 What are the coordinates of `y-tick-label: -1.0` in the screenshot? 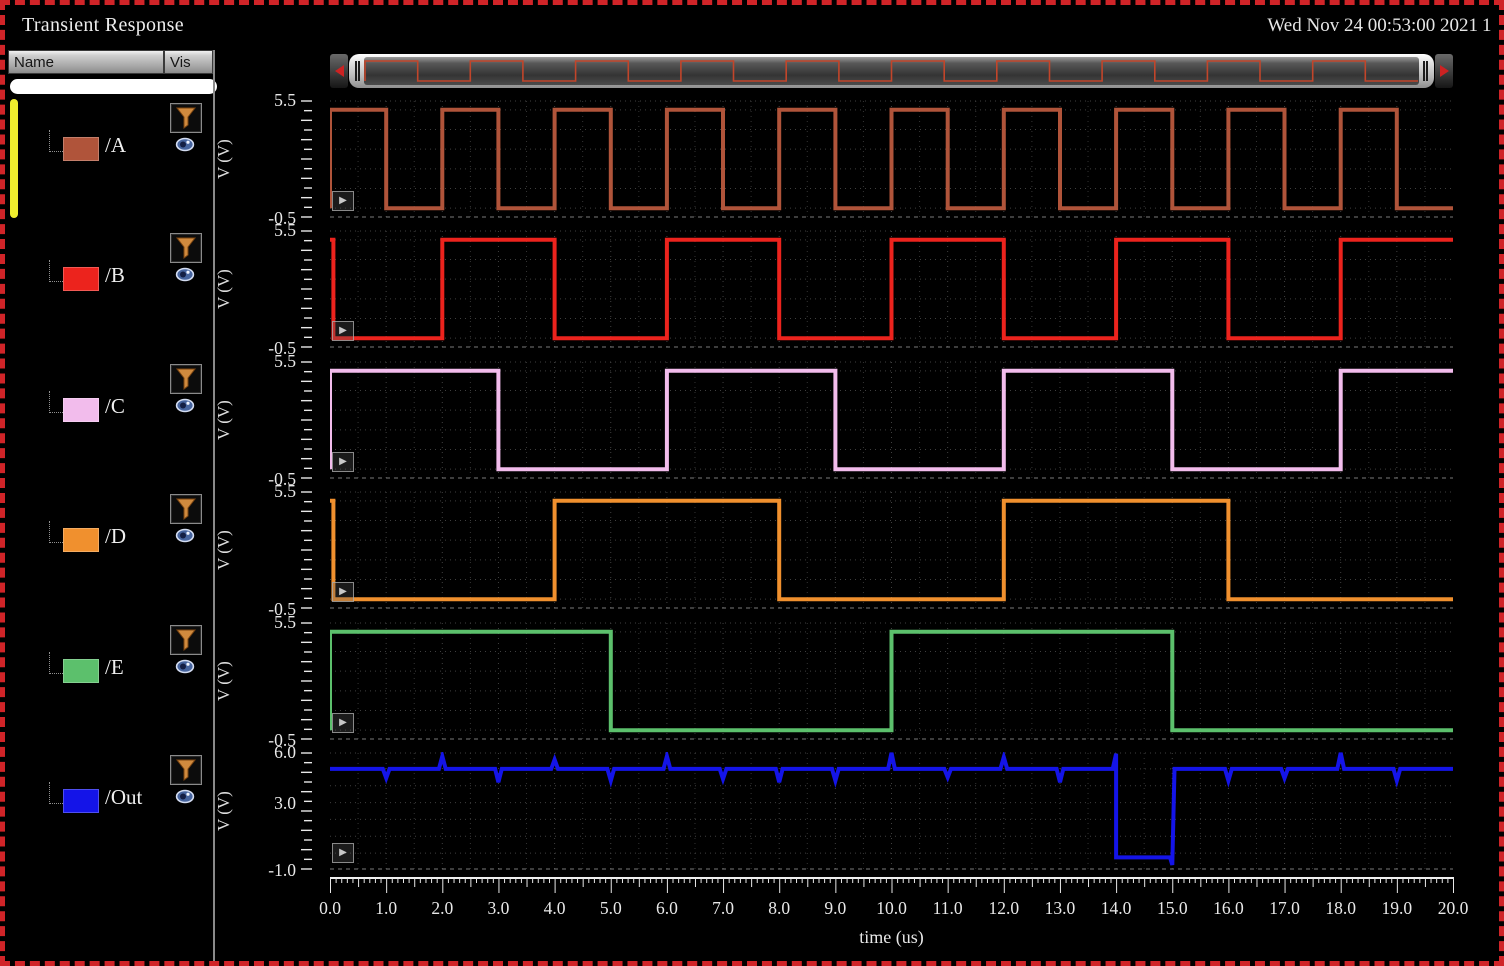 It's located at (282, 870).